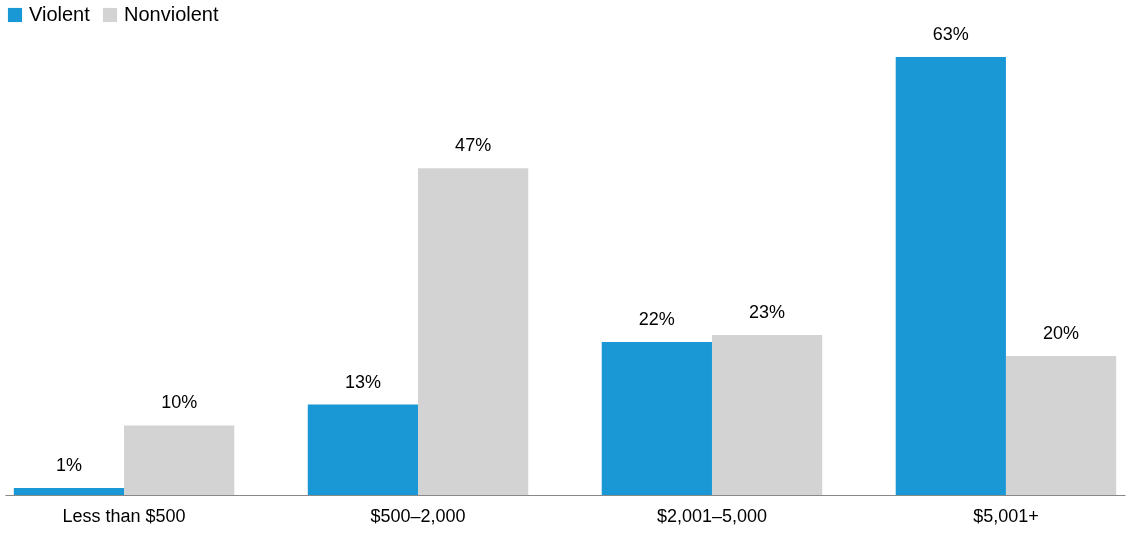  I want to click on x-tick-label: $5,001+, so click(1006, 515).